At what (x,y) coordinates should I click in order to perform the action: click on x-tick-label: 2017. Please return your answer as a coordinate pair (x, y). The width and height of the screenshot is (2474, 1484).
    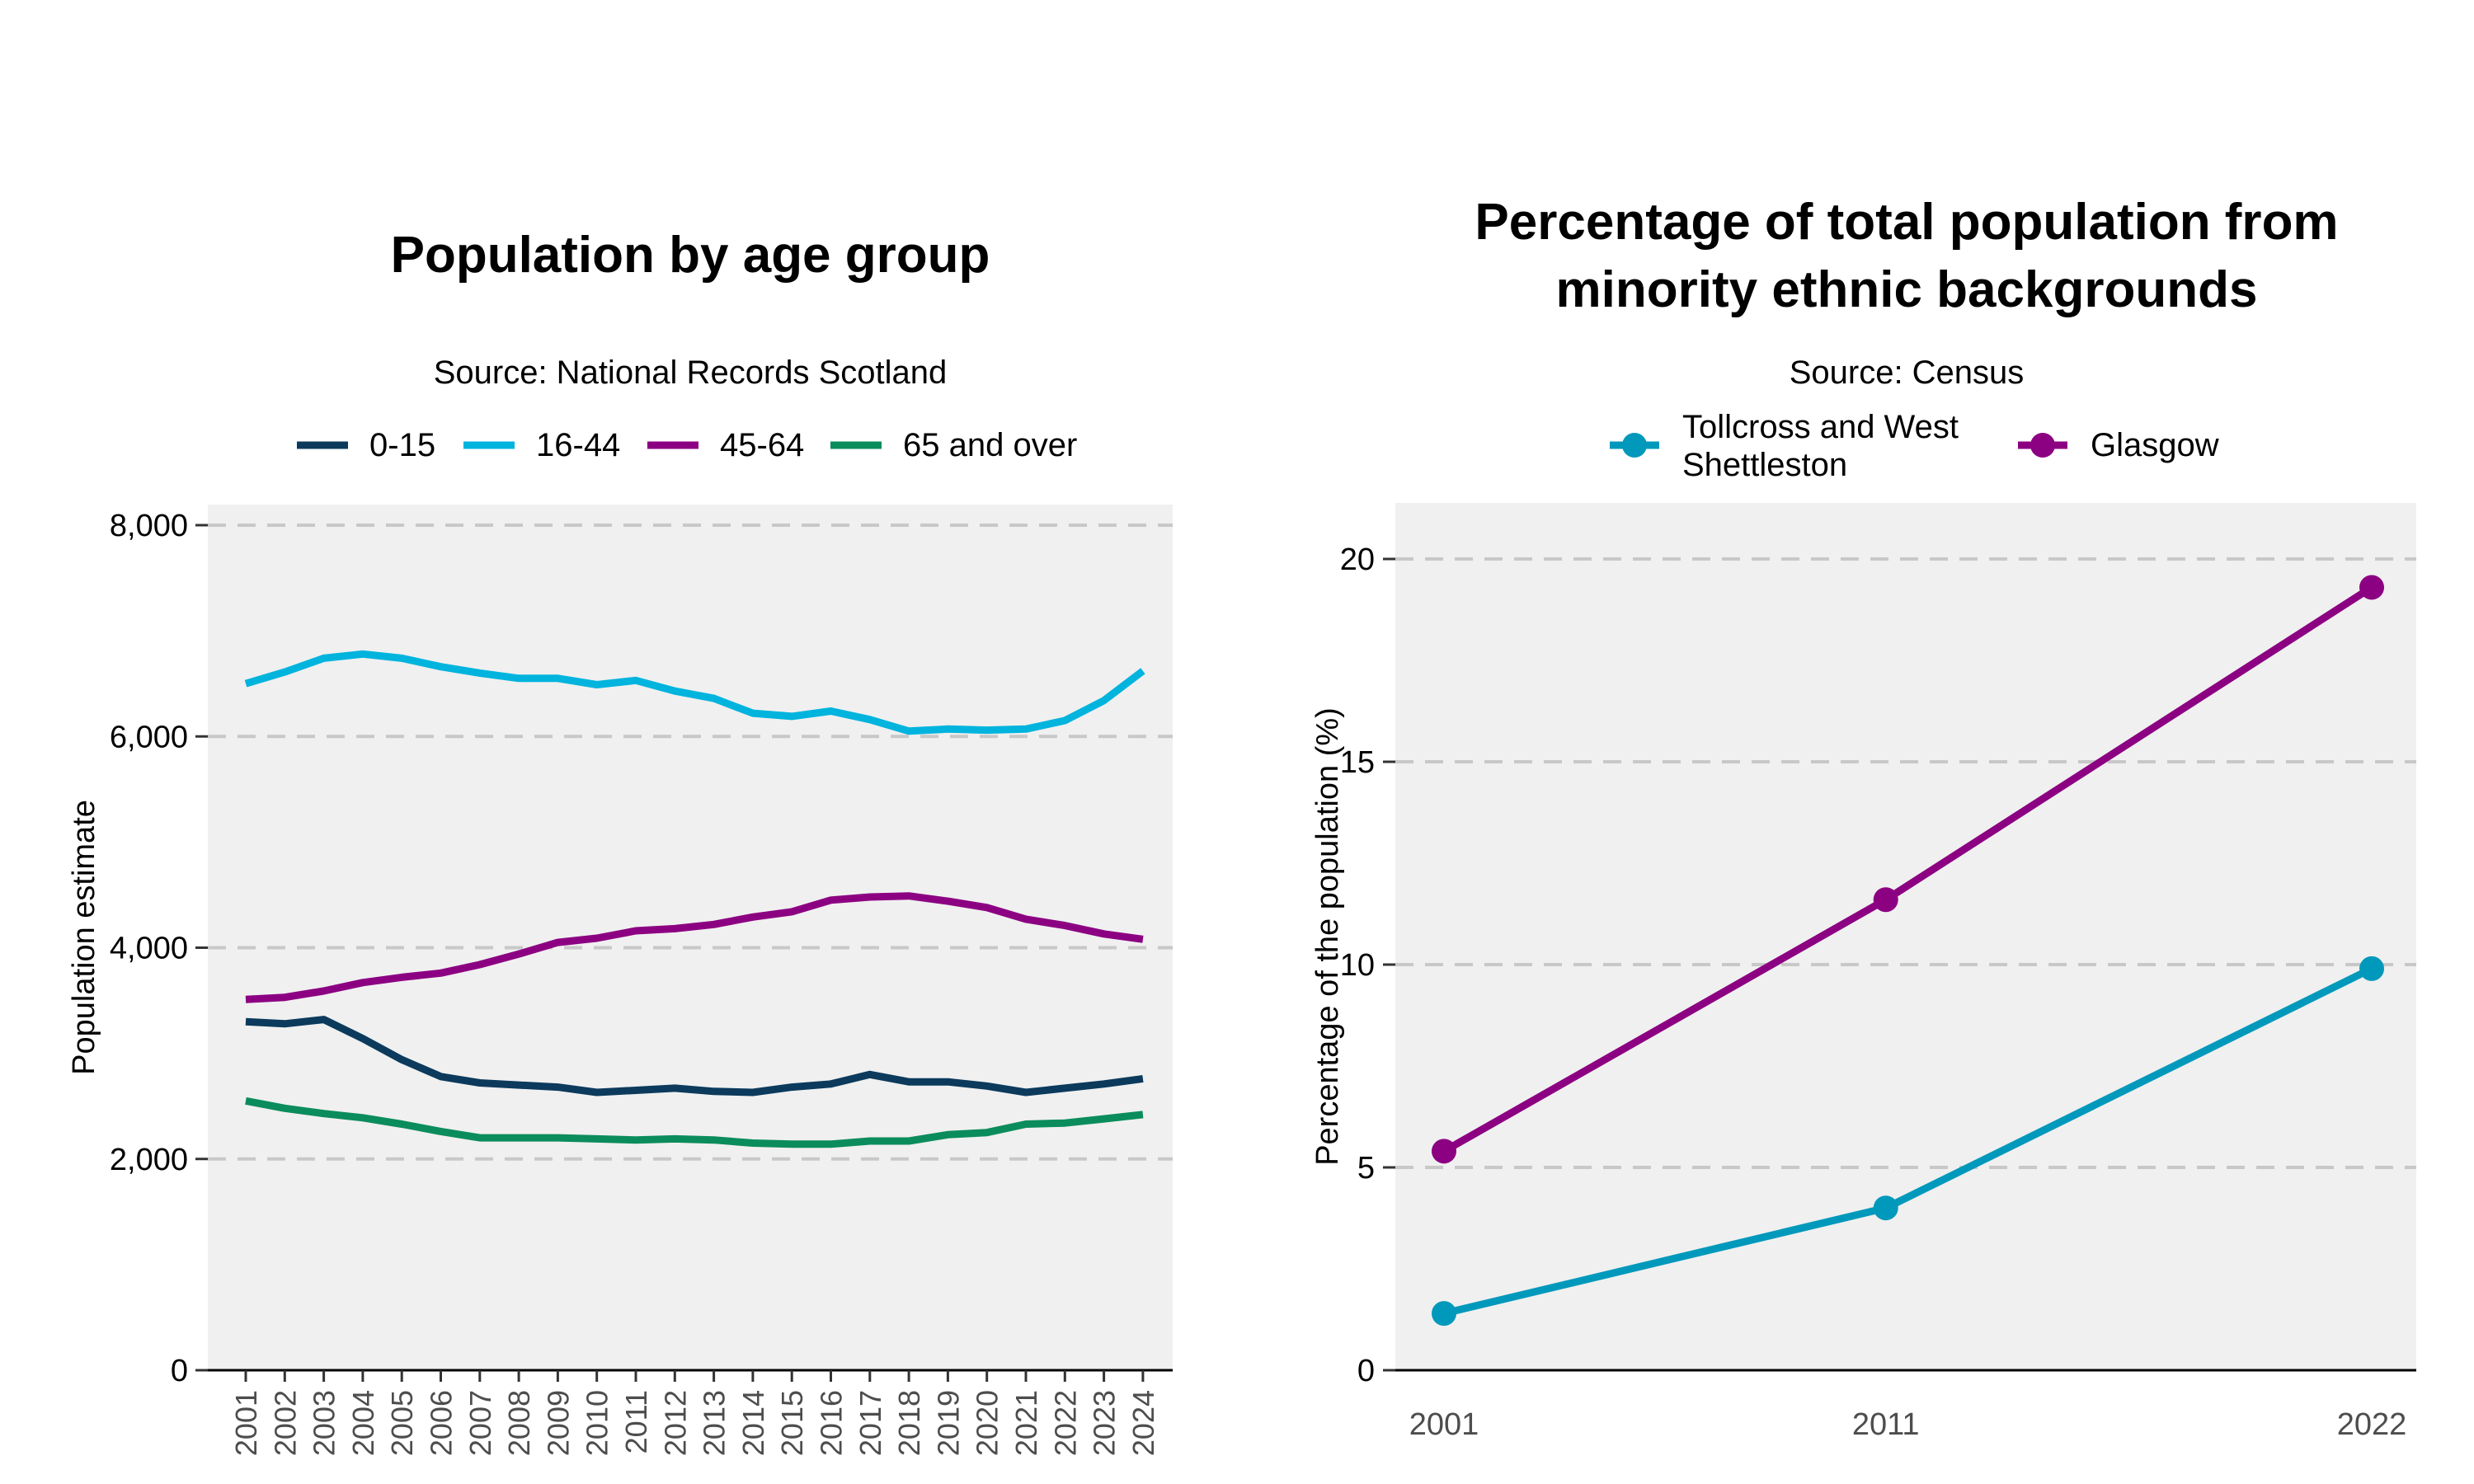
    Looking at the image, I should click on (870, 1423).